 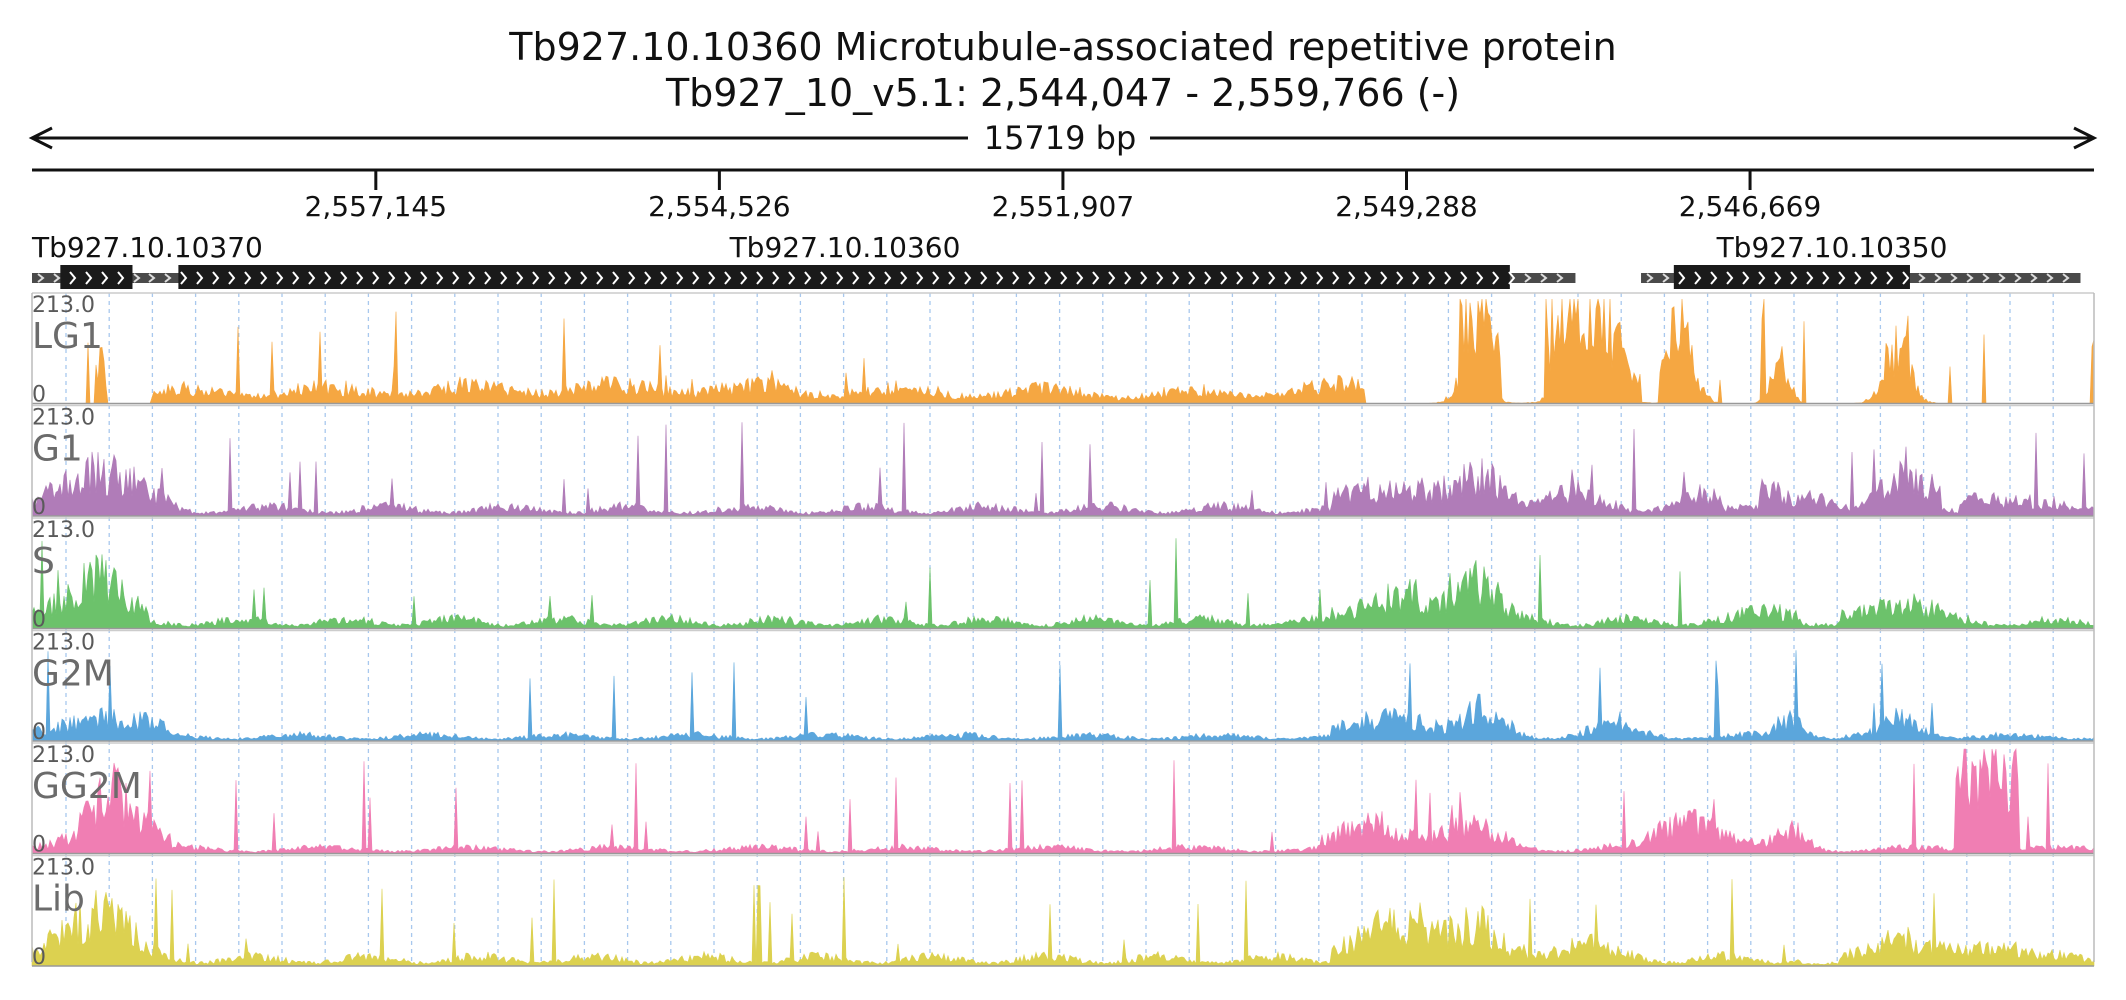 What do you see at coordinates (1063, 583) in the screenshot?
I see `coverage-area-s` at bounding box center [1063, 583].